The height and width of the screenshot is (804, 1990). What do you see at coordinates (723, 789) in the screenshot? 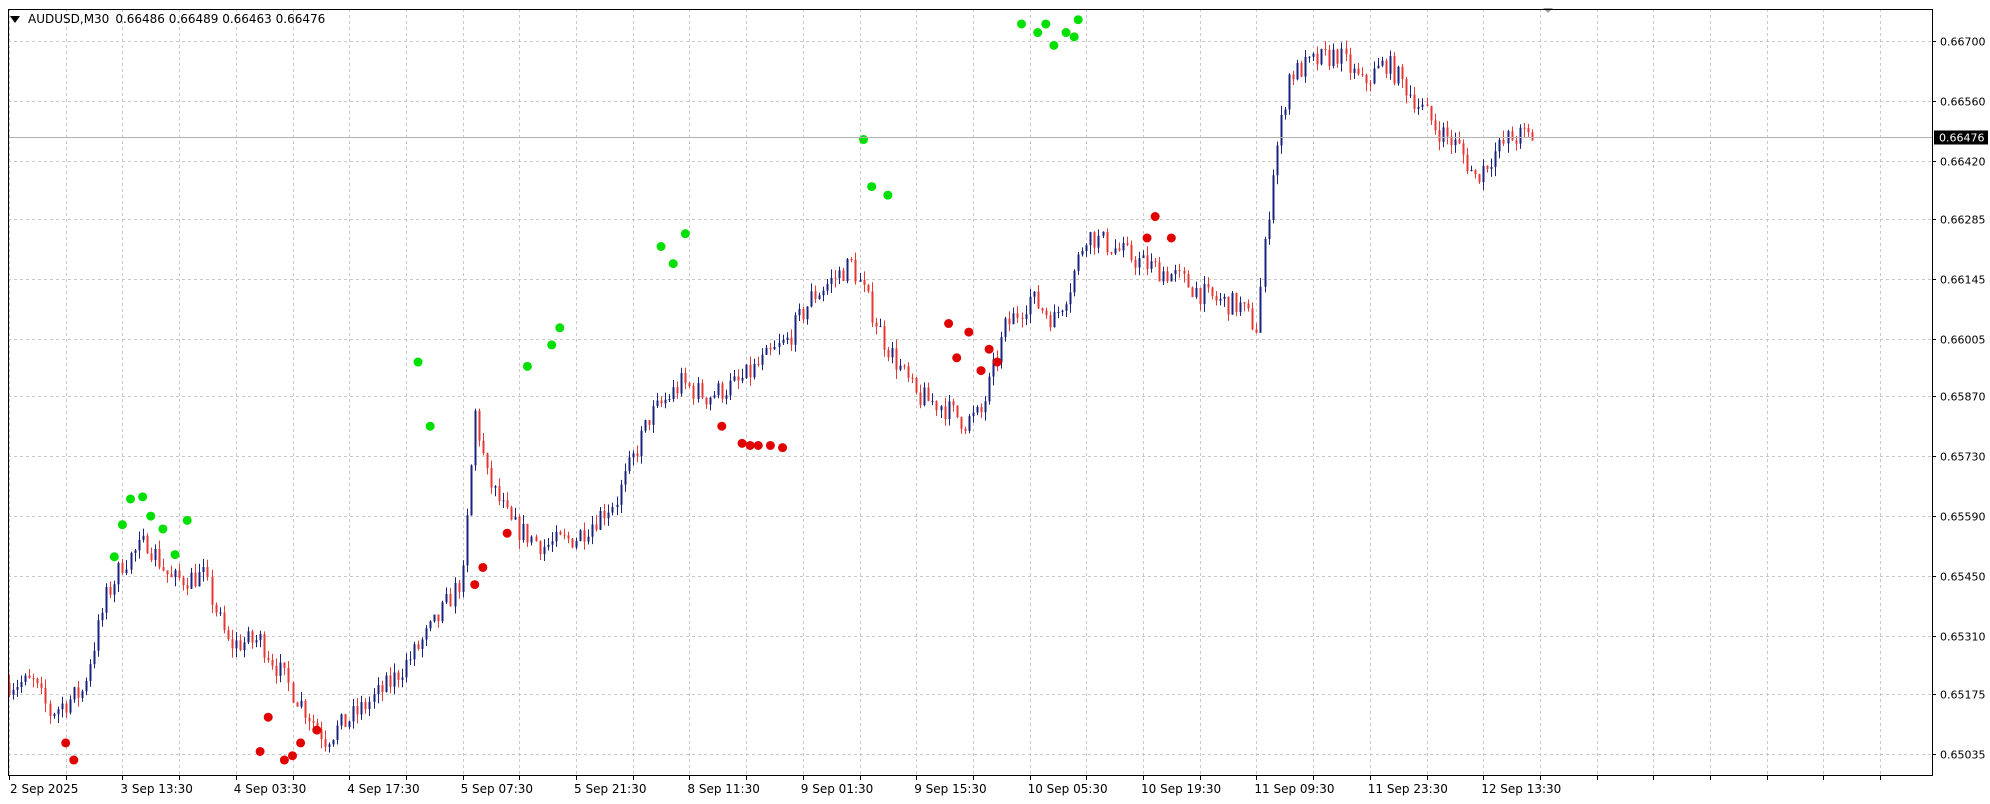
I see `x-tick-label: 8 Sep 11:30` at bounding box center [723, 789].